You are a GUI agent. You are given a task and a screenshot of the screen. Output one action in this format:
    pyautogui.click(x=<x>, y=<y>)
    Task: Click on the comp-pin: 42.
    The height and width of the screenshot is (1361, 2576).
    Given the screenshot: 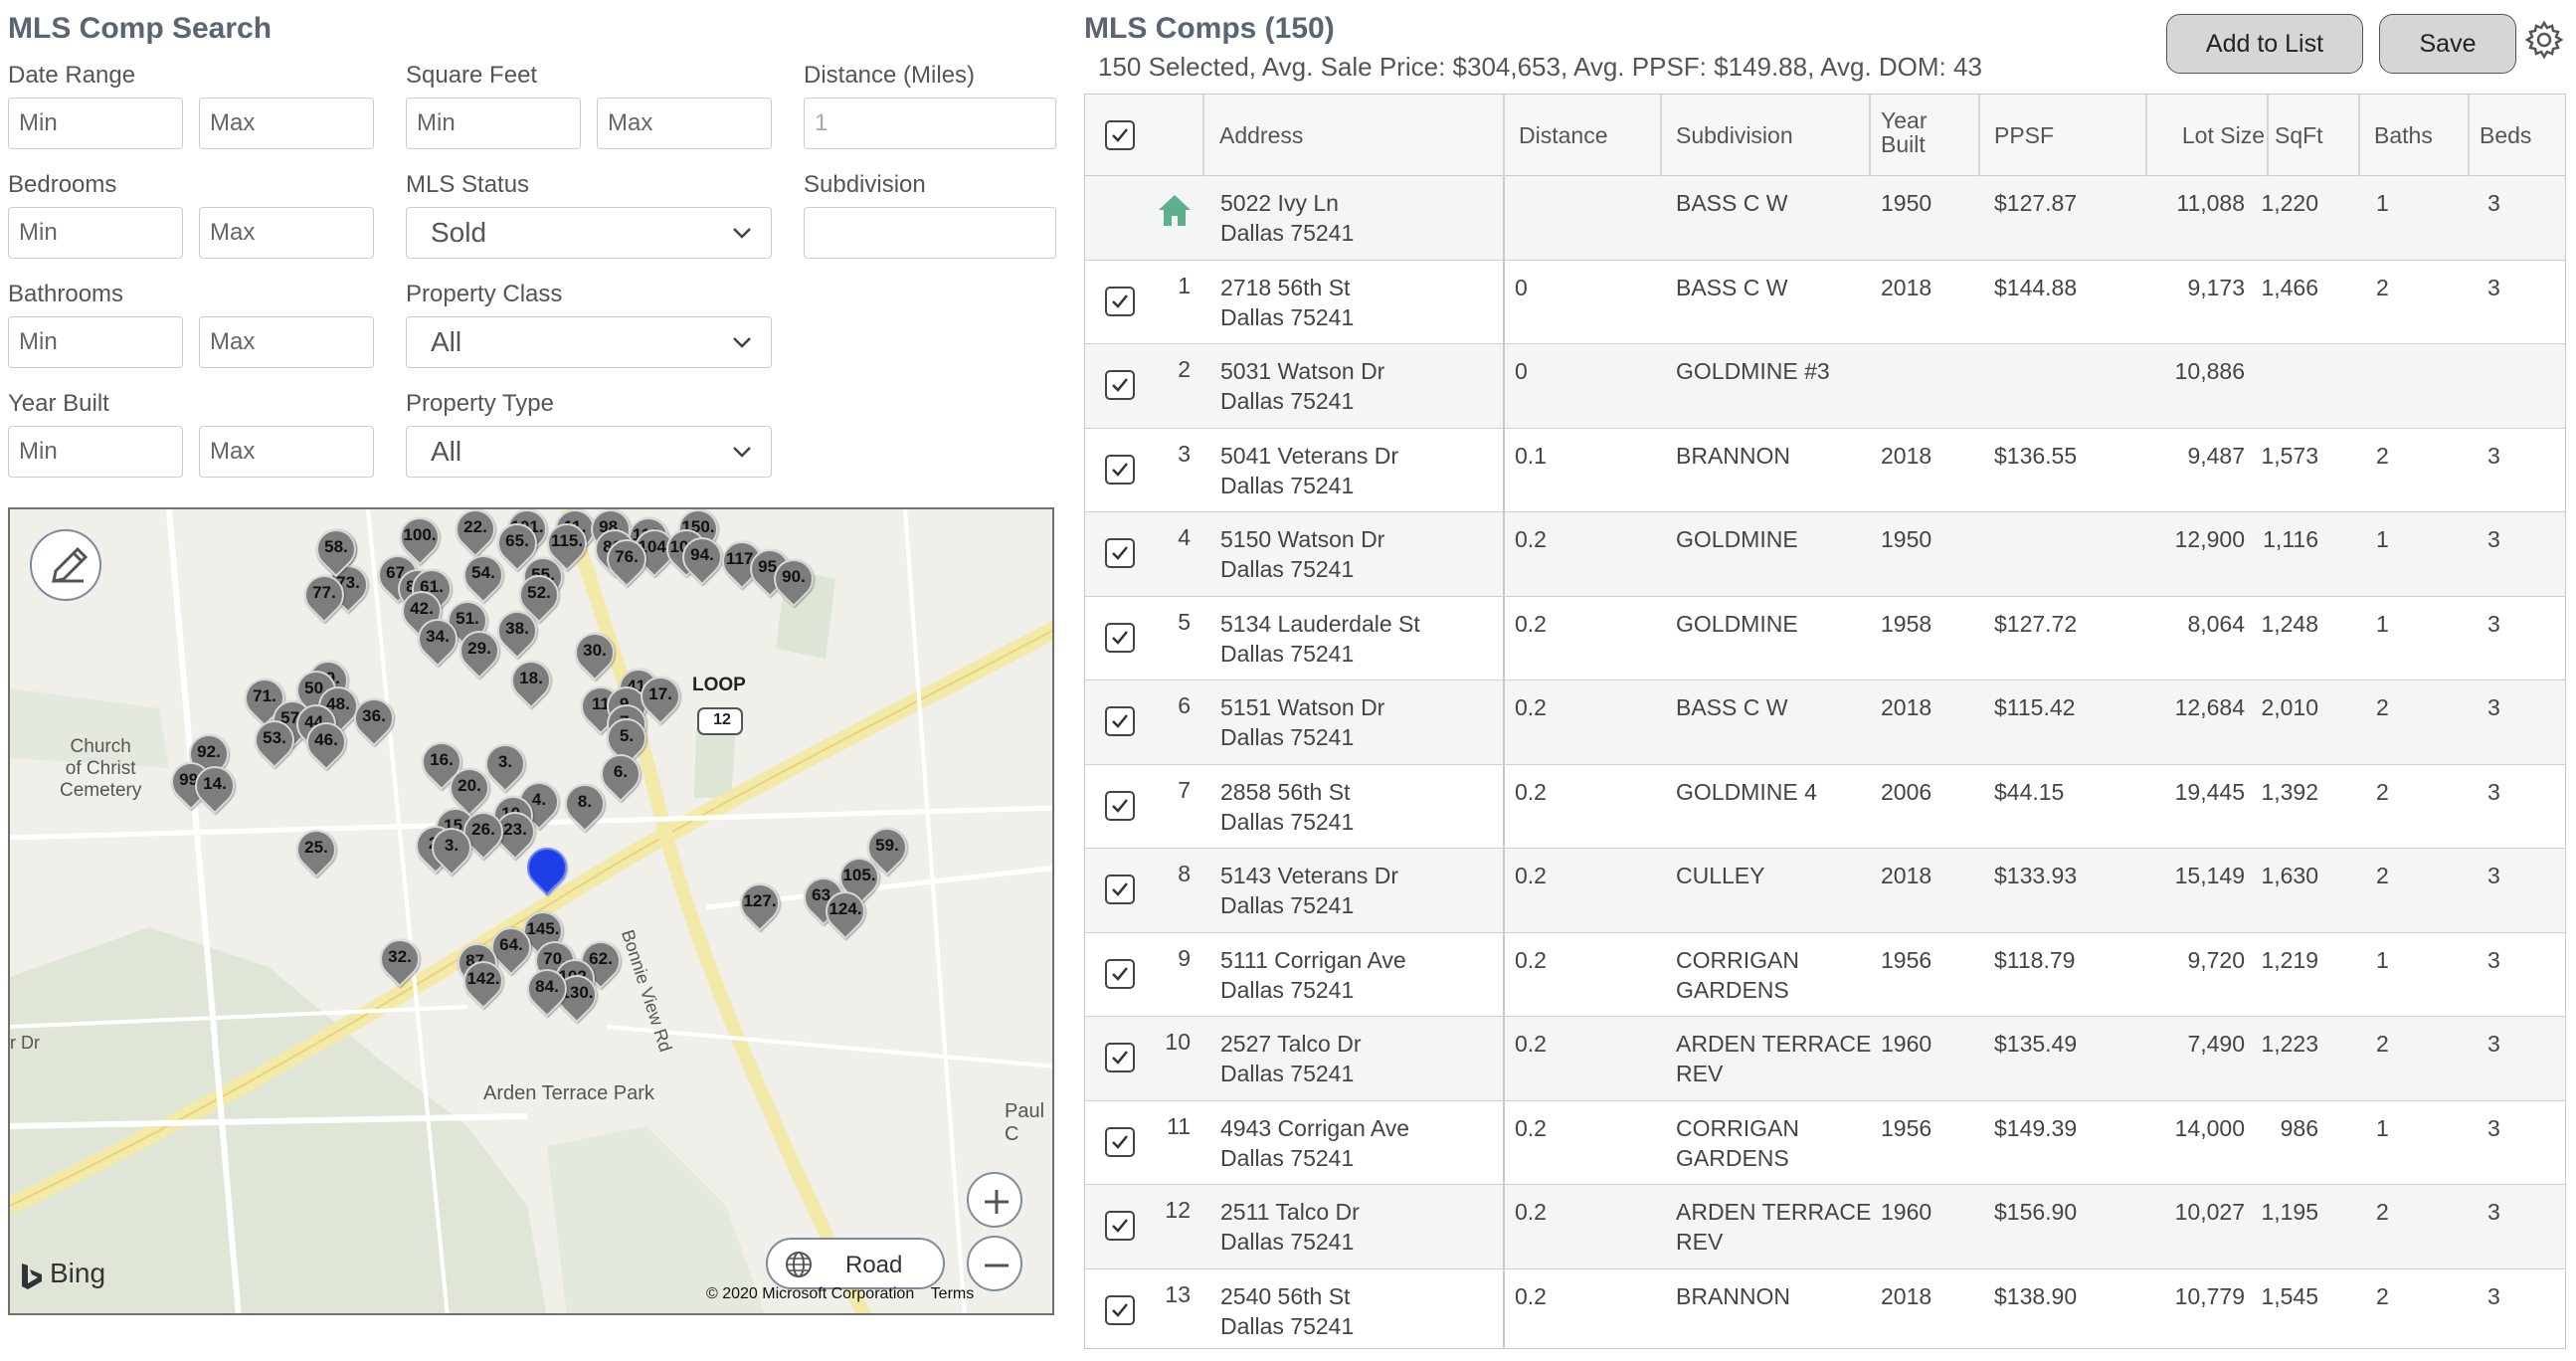 What is the action you would take?
    pyautogui.click(x=422, y=611)
    